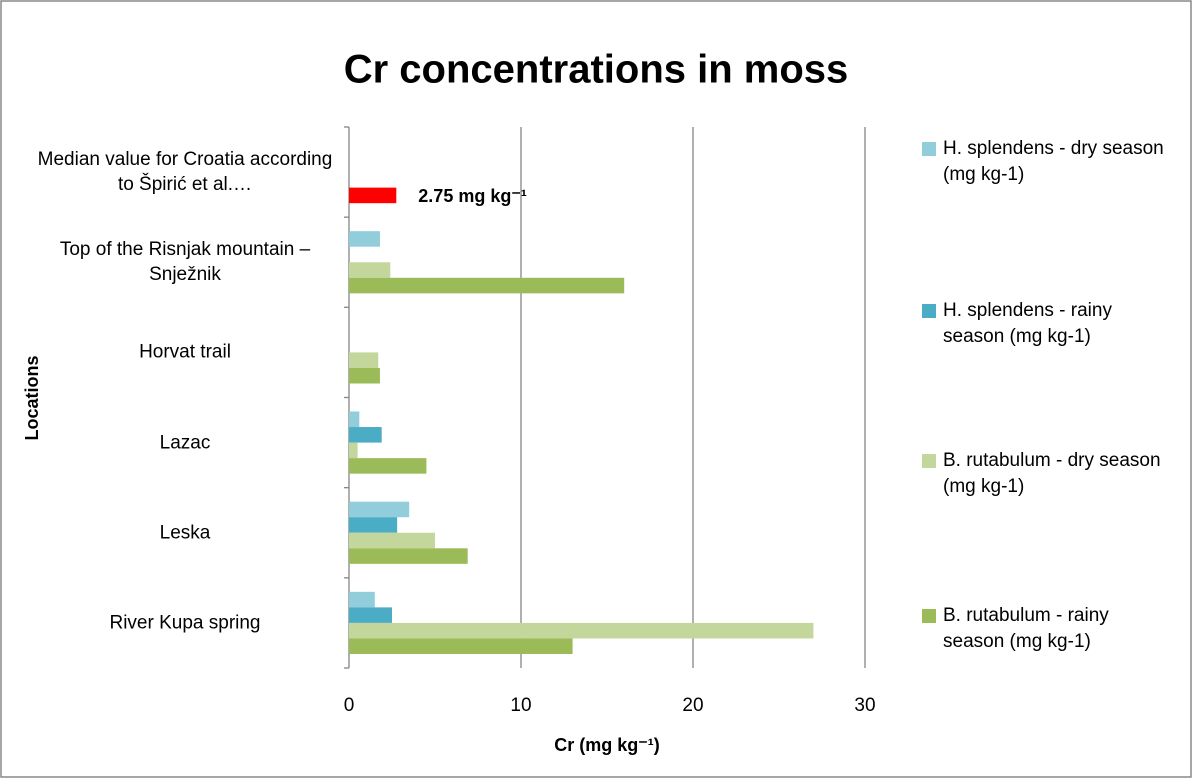 The height and width of the screenshot is (779, 1193). I want to click on x-tick-label: 0, so click(349, 705).